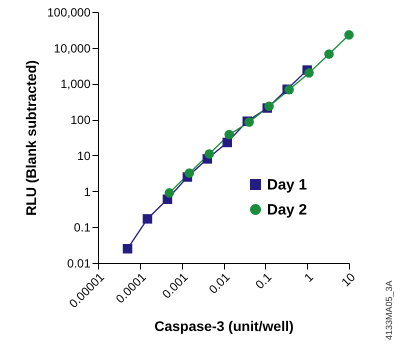 Image resolution: width=400 pixels, height=349 pixels. What do you see at coordinates (309, 277) in the screenshot?
I see `x-tick-label: 1` at bounding box center [309, 277].